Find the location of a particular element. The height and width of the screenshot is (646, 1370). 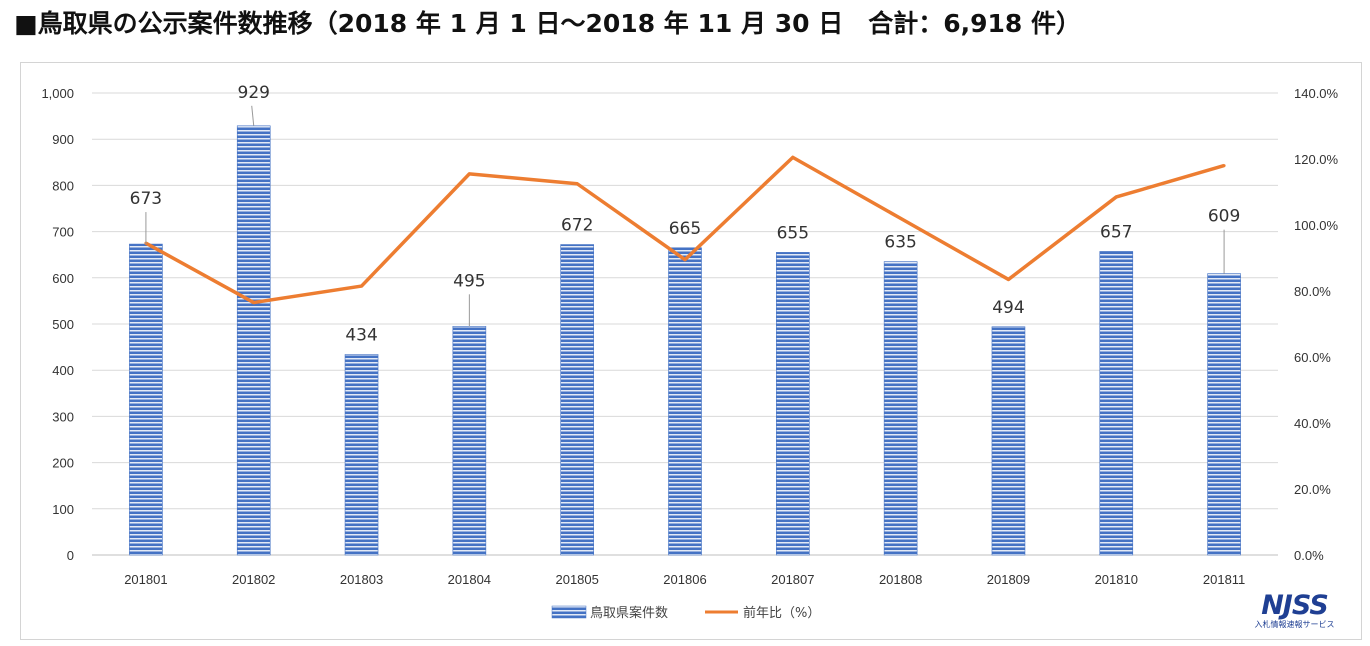

right-tick-label: 80.0% is located at coordinates (1312, 291).